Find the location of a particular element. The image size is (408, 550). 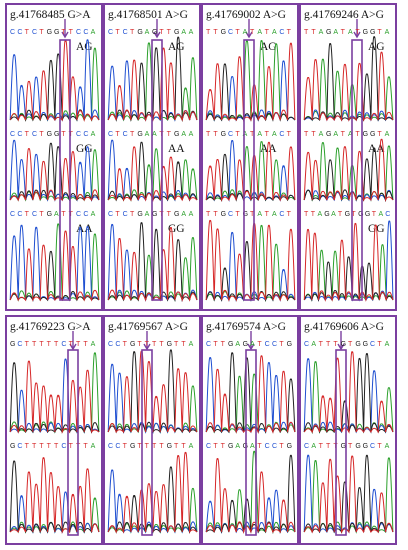

panel-title: g.41768501 A>G is located at coordinates (148, 15).